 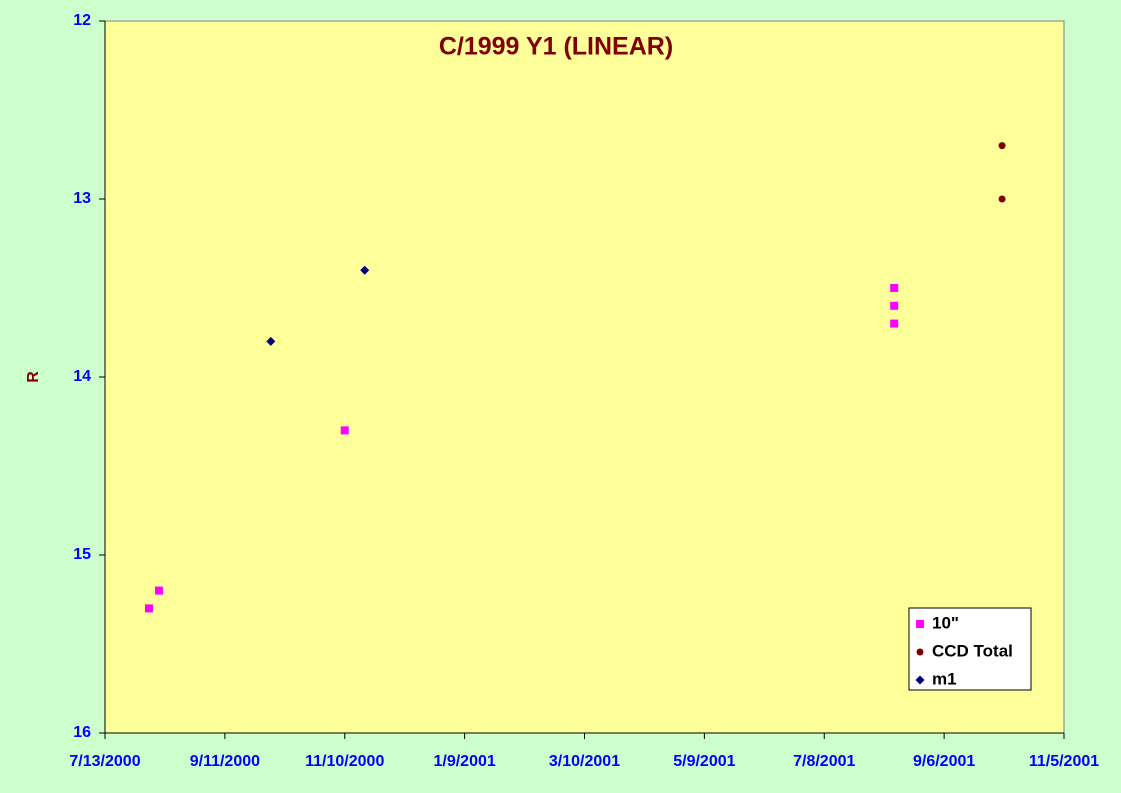 What do you see at coordinates (33, 377) in the screenshot?
I see `y-axis-label: R` at bounding box center [33, 377].